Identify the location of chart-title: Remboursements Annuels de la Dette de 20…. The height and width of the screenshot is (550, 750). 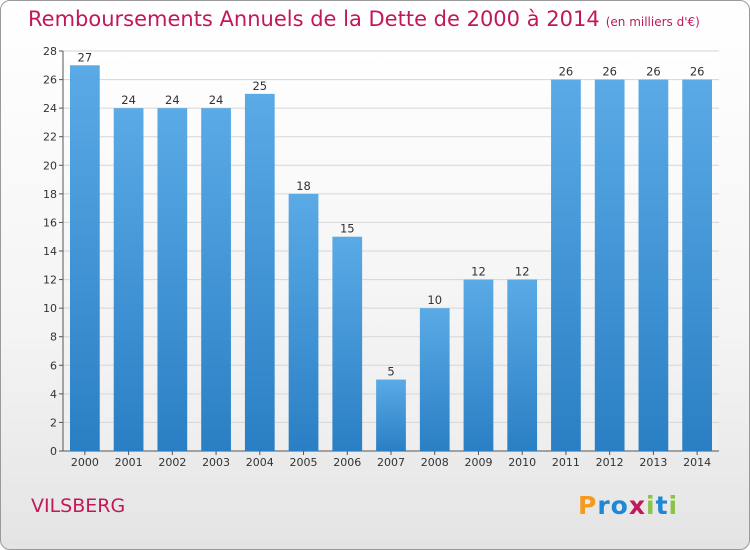
(364, 19).